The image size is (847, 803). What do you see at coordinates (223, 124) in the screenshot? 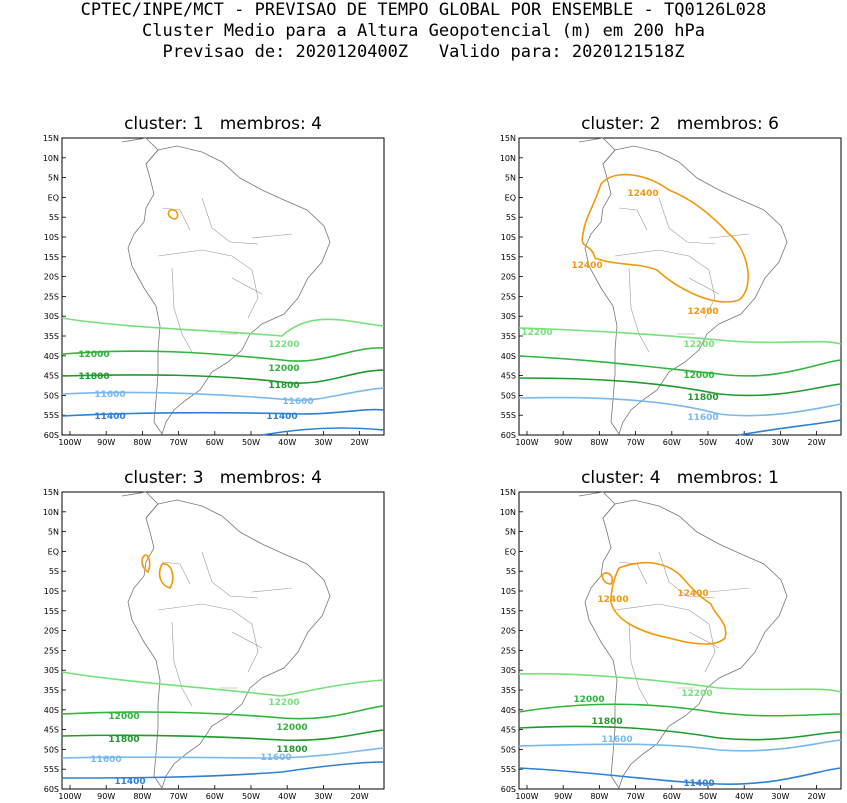
I see `panel-1-title: cluster: 1 membros: 4` at bounding box center [223, 124].